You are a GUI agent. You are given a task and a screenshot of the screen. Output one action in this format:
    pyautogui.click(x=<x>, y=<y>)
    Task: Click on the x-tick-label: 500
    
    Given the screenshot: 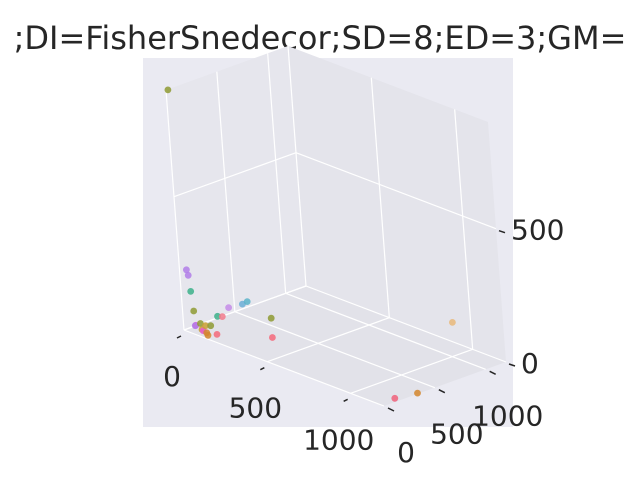 What is the action you would take?
    pyautogui.click(x=255, y=408)
    